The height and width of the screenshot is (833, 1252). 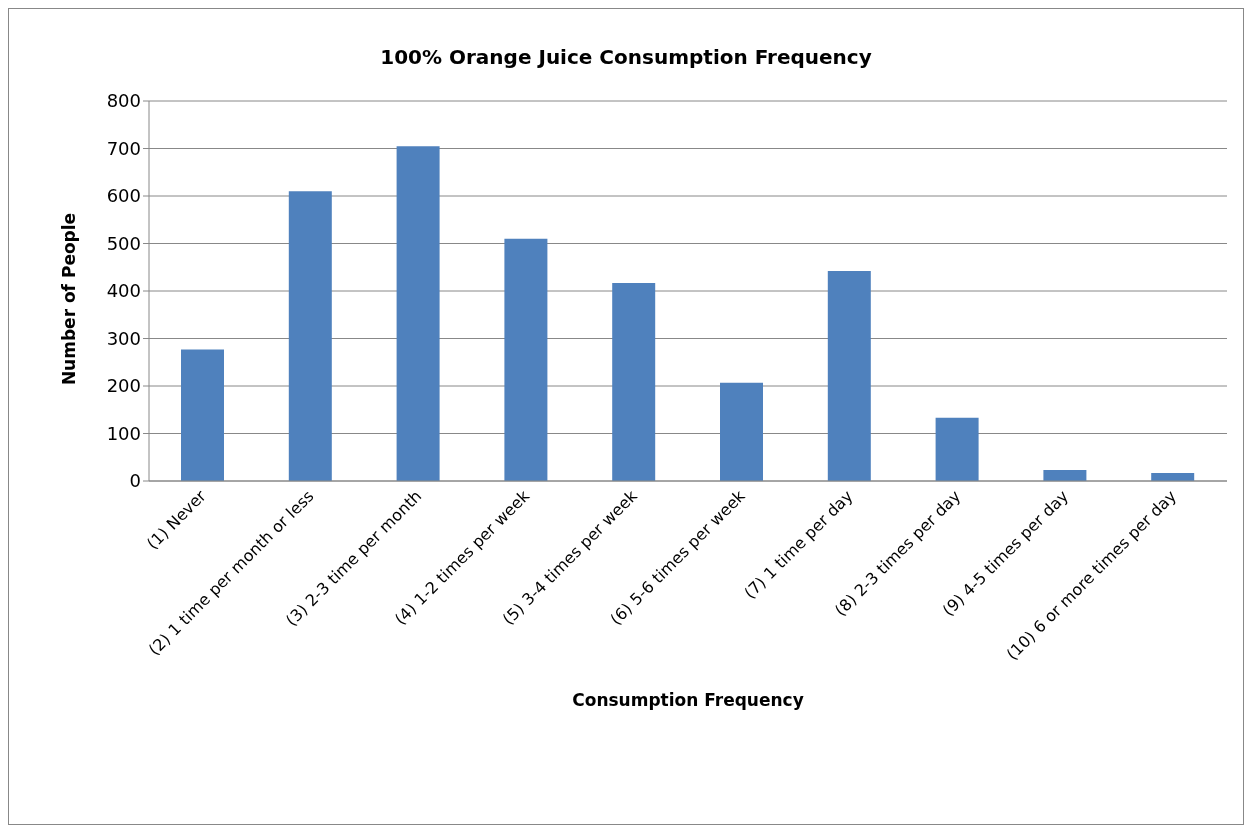 What do you see at coordinates (626, 57) in the screenshot?
I see `chart-title: 100% Orange Juice Consumption Frequency` at bounding box center [626, 57].